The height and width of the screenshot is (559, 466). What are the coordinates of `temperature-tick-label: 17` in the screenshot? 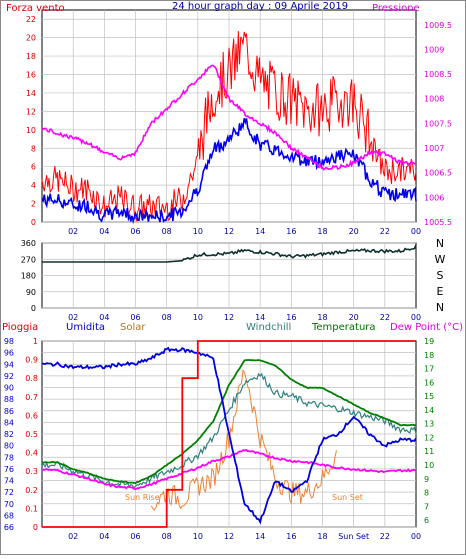 It's located at (429, 369).